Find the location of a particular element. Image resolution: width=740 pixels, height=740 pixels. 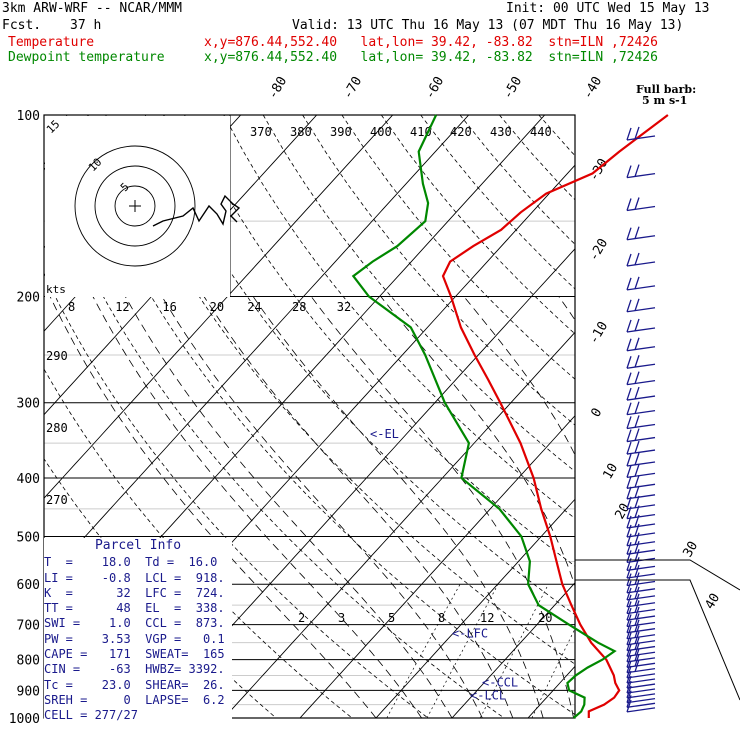

pressure-tick-label: 500 is located at coordinates (28, 537).